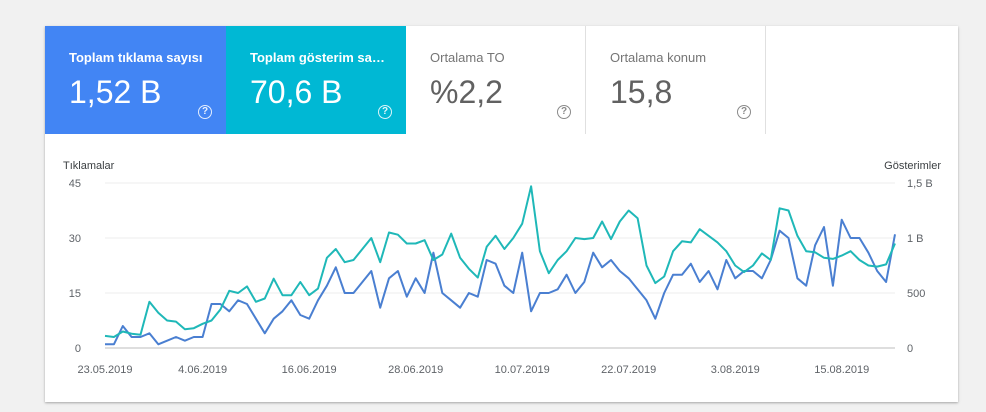  What do you see at coordinates (915, 239) in the screenshot?
I see `y-right-tick-label: 1 B` at bounding box center [915, 239].